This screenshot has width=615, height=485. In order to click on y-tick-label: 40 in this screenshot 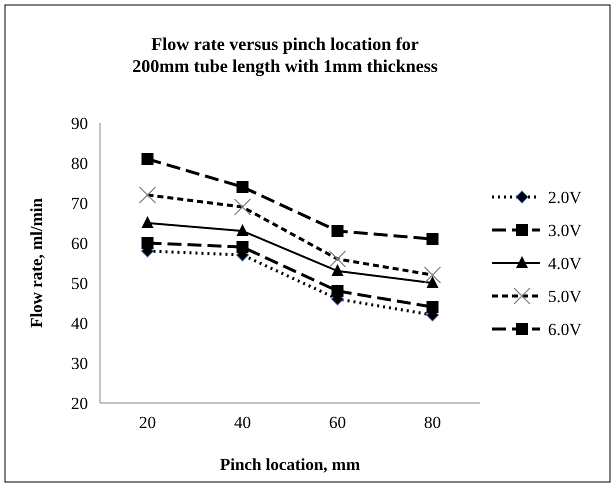, I will do `click(79, 323)`.